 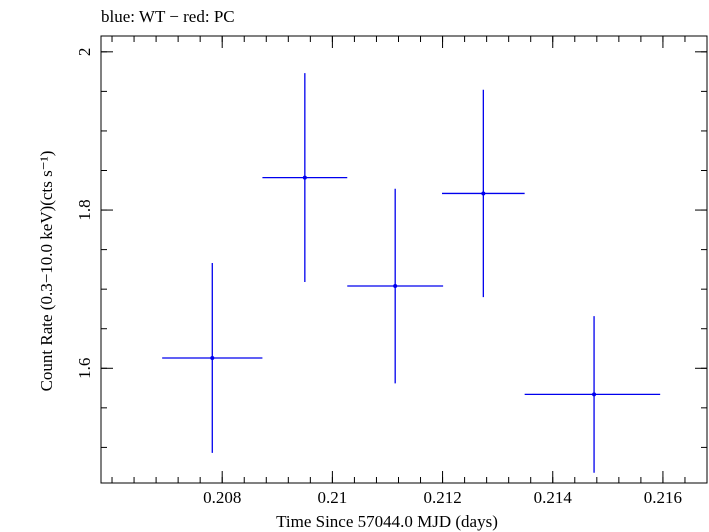 I want to click on x-axis-label: Time Since 57044.0 MJD (days), so click(x=387, y=521).